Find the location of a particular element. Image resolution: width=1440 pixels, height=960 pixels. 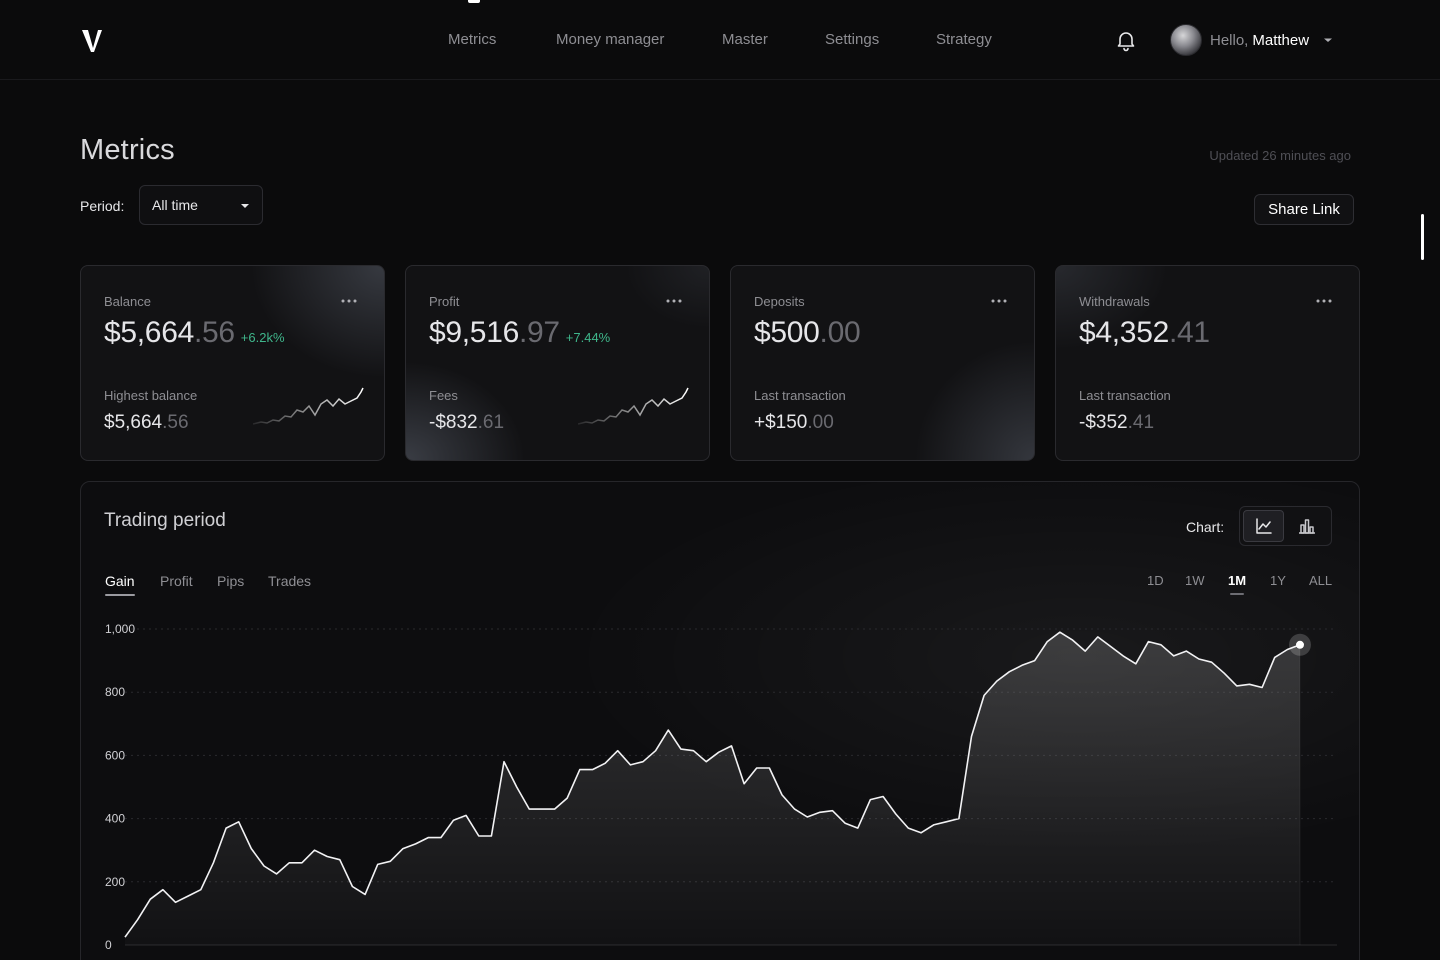

card-value: $9,516.97 +7.44% is located at coordinates (520, 332).